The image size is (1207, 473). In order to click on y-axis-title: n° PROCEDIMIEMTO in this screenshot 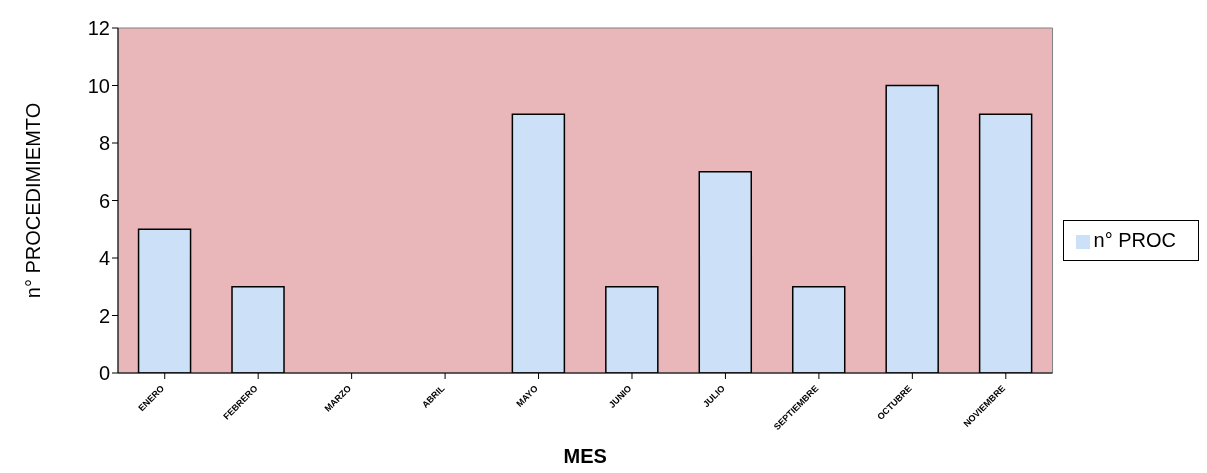, I will do `click(33, 200)`.